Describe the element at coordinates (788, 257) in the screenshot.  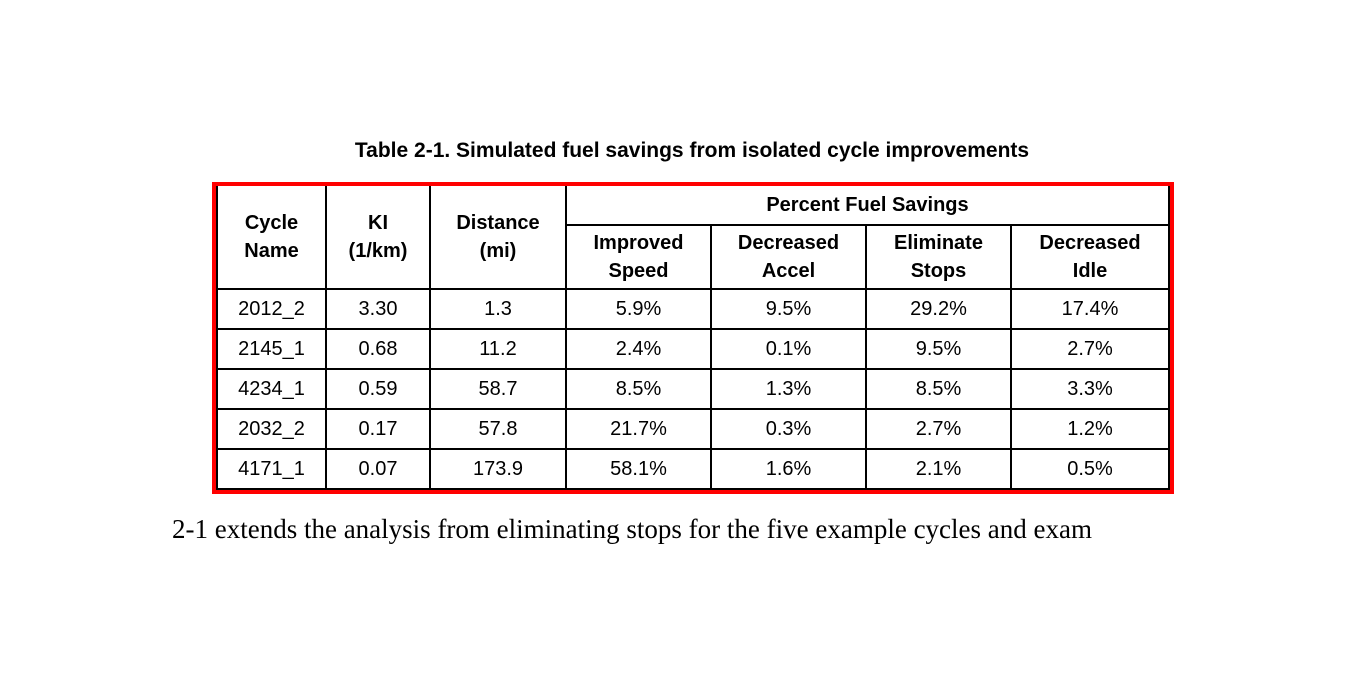
I see `subheader-cell-decreased-accel: Decreased Accel` at that location.